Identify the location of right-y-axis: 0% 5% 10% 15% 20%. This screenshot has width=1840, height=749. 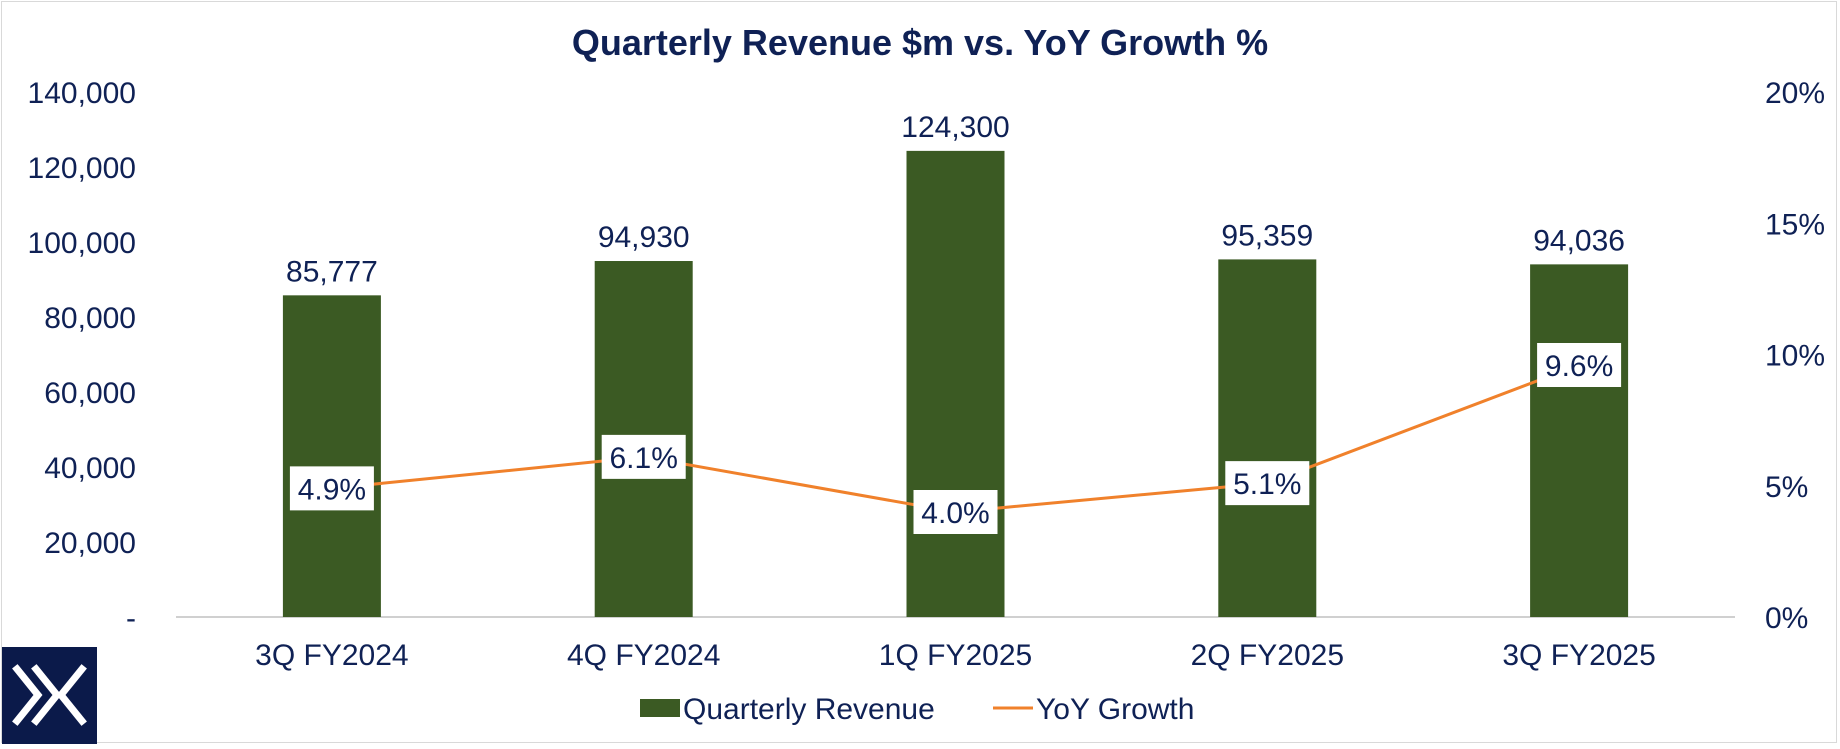
(1795, 356).